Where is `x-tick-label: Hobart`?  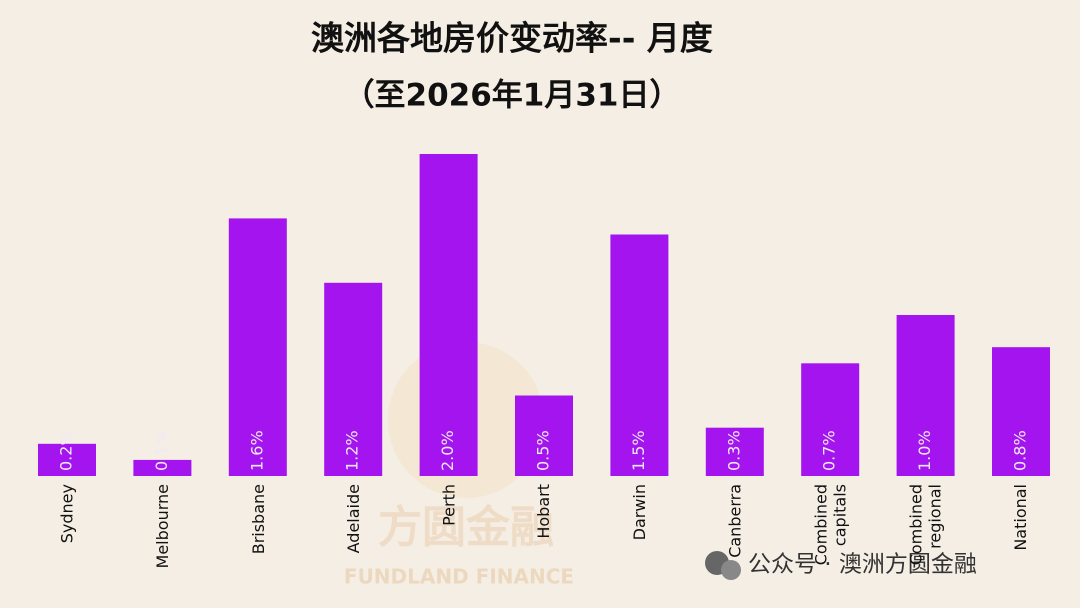
x-tick-label: Hobart is located at coordinates (544, 511).